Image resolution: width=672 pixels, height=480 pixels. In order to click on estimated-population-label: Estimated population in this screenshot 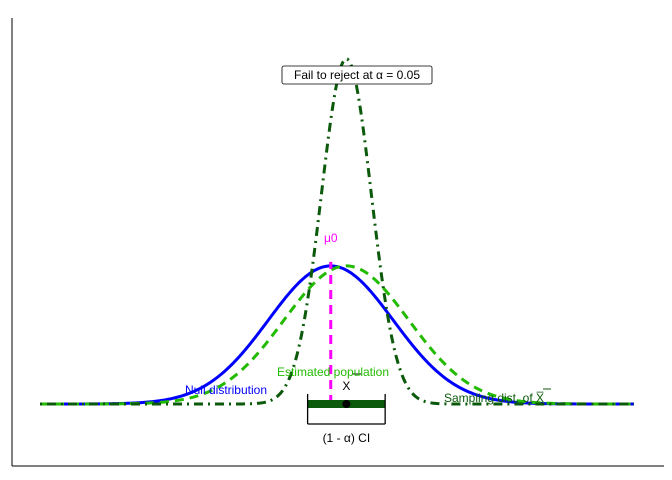, I will do `click(333, 372)`.